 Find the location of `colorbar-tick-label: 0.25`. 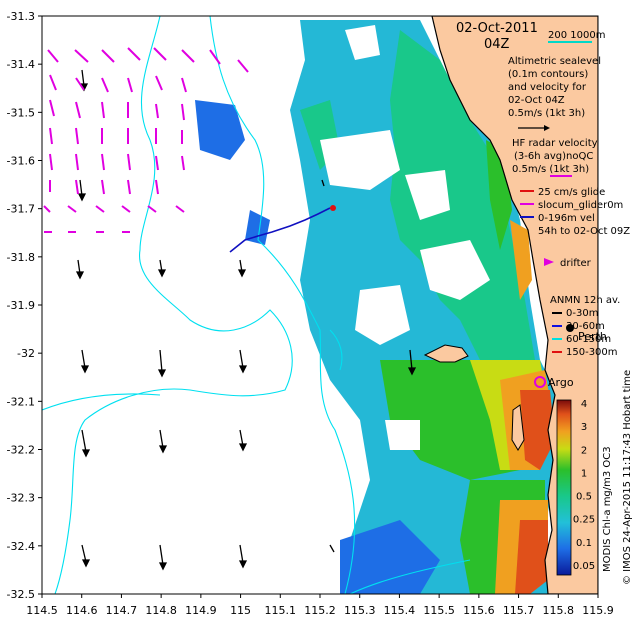

colorbar-tick-label: 0.25 is located at coordinates (584, 520).